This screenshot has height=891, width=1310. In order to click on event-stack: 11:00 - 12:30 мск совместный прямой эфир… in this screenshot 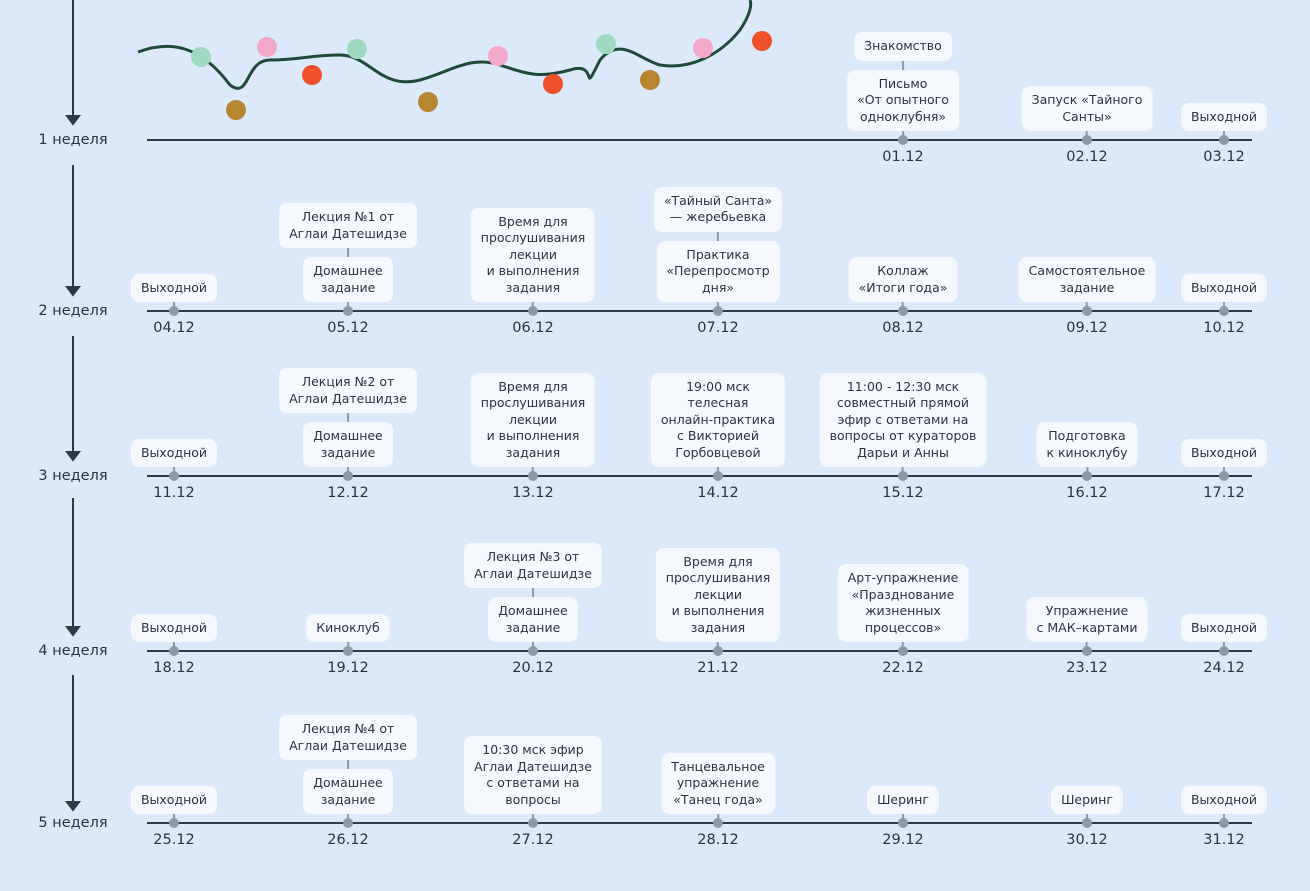, I will do `click(903, 424)`.